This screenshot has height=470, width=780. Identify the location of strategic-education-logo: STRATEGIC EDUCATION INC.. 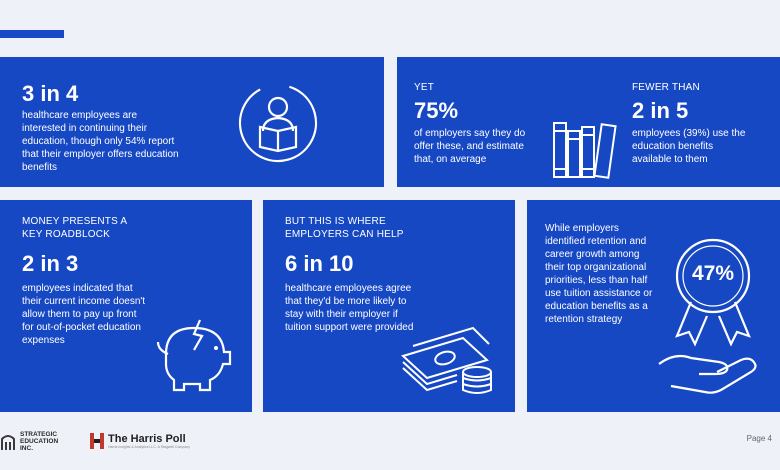
(29, 441).